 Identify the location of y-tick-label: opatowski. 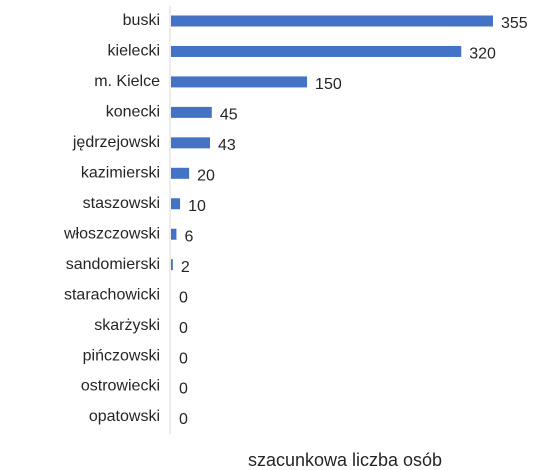
(124, 416).